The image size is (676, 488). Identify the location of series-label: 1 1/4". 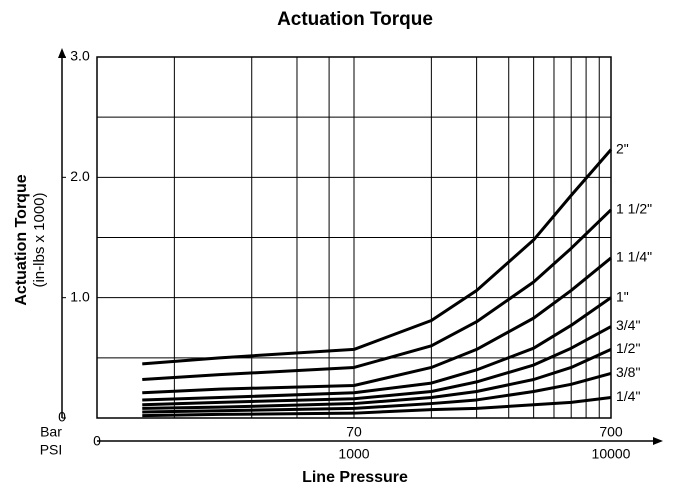
(634, 257).